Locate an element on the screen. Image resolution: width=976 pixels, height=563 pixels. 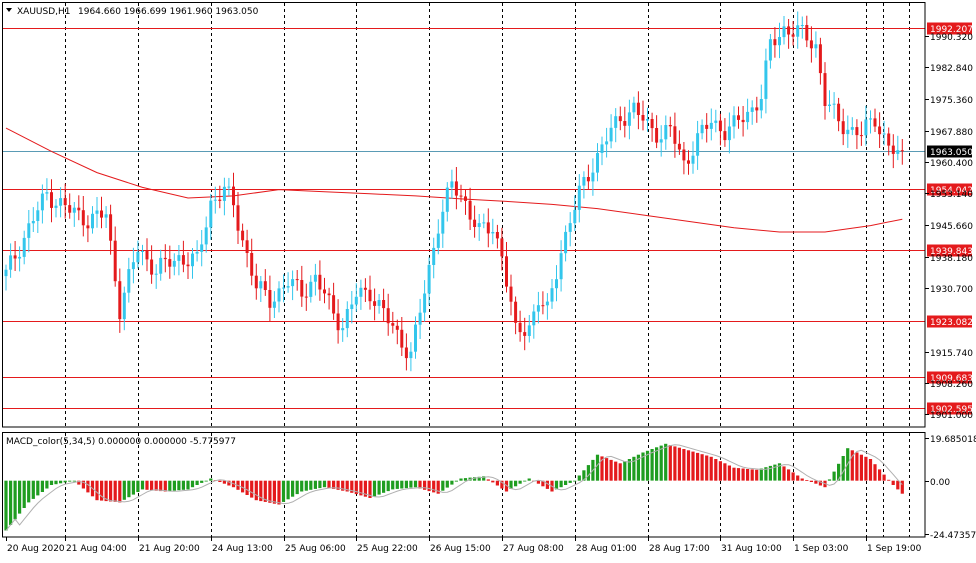
dropdown-triangle-icon is located at coordinates (9, 10).